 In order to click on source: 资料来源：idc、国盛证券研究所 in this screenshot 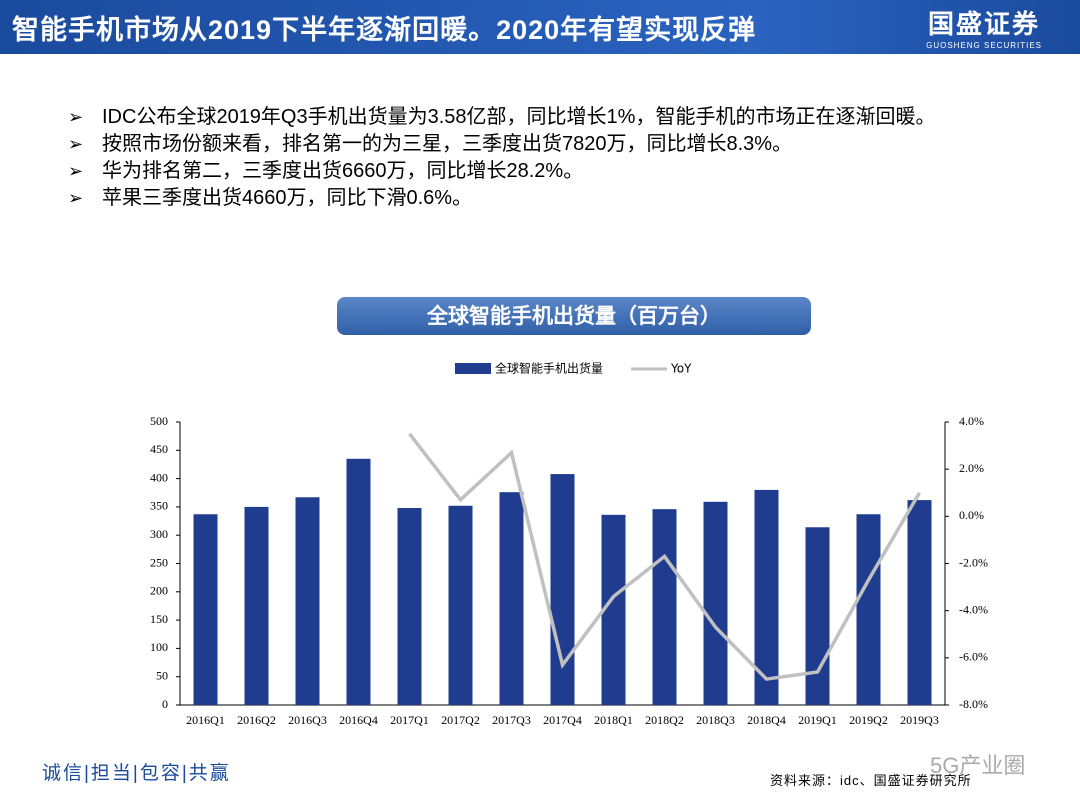, I will do `click(871, 780)`.